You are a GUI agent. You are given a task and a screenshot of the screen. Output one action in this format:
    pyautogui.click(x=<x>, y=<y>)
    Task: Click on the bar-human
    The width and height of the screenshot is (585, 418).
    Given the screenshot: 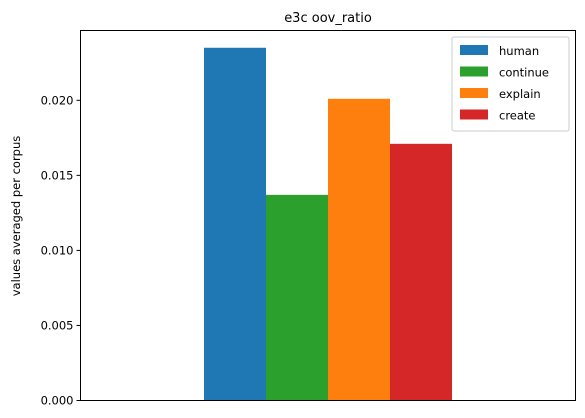 What is the action you would take?
    pyautogui.click(x=235, y=224)
    